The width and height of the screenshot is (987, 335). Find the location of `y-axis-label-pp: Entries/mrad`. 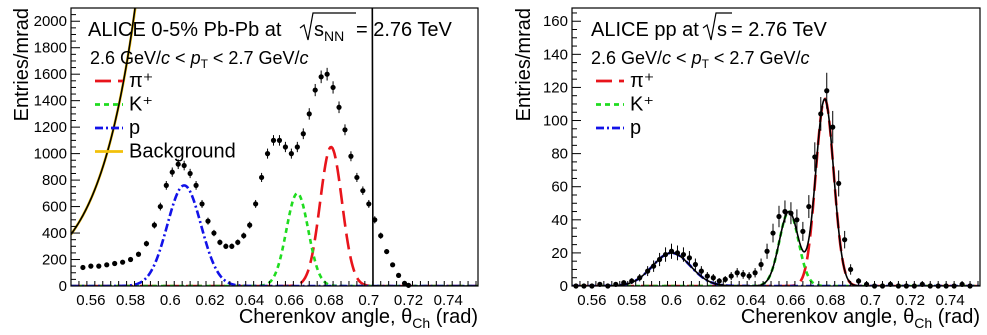

y-axis-label-pp: Entries/mrad is located at coordinates (524, 64).